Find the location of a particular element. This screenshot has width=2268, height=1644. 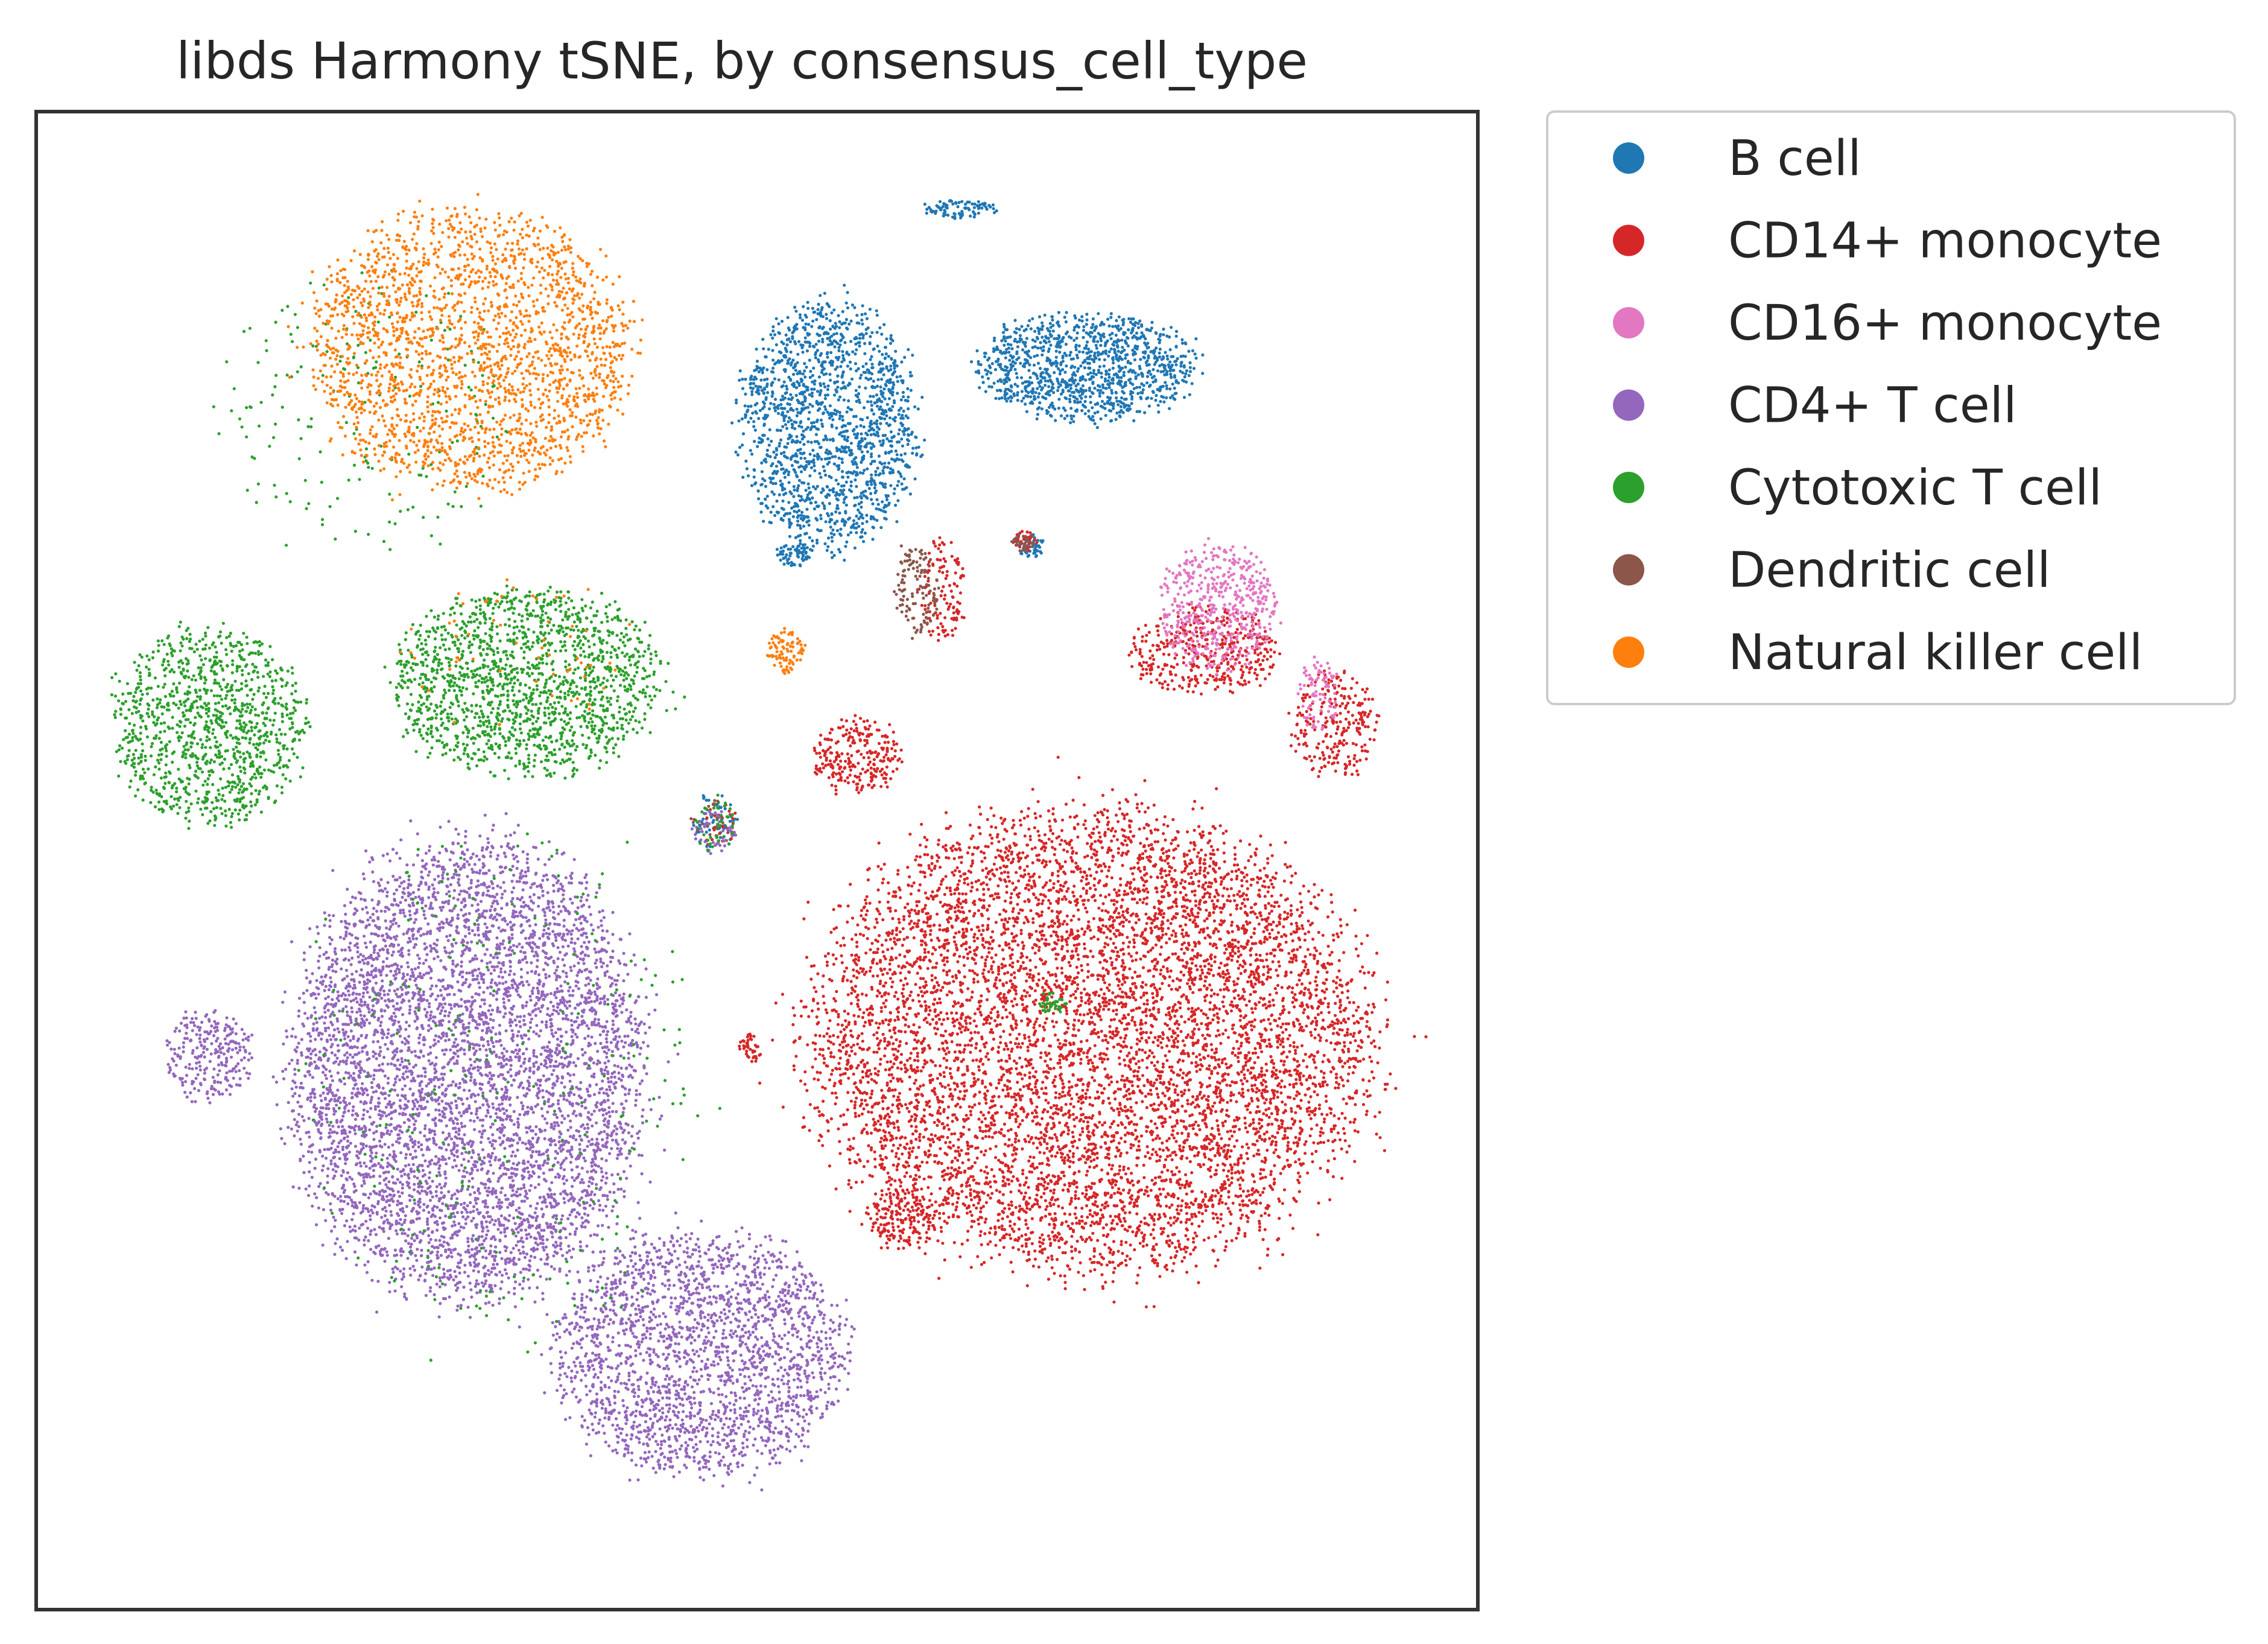

legend-frame is located at coordinates (1891, 407).